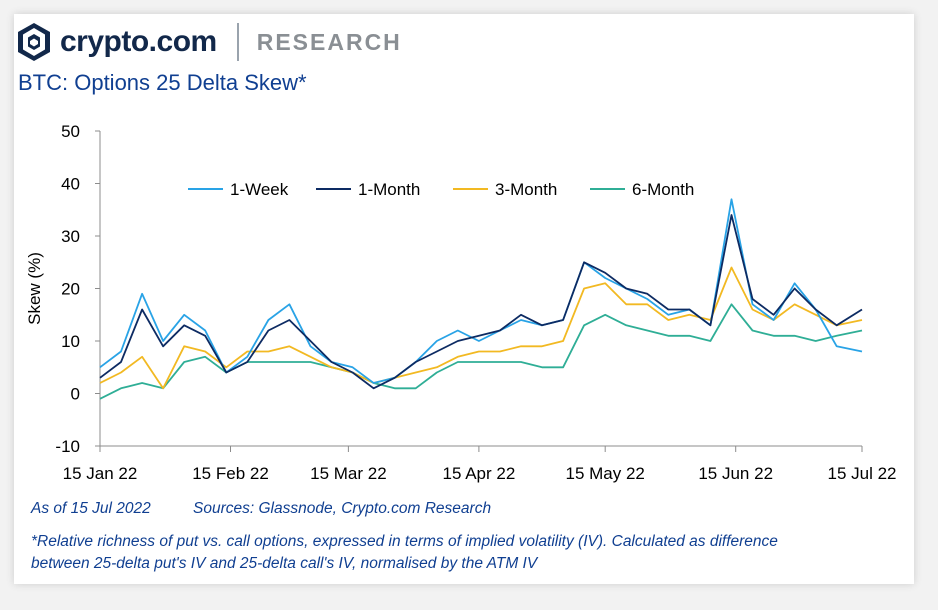 This screenshot has height=610, width=938. I want to click on legend-label-1-month: 1-Month, so click(389, 189).